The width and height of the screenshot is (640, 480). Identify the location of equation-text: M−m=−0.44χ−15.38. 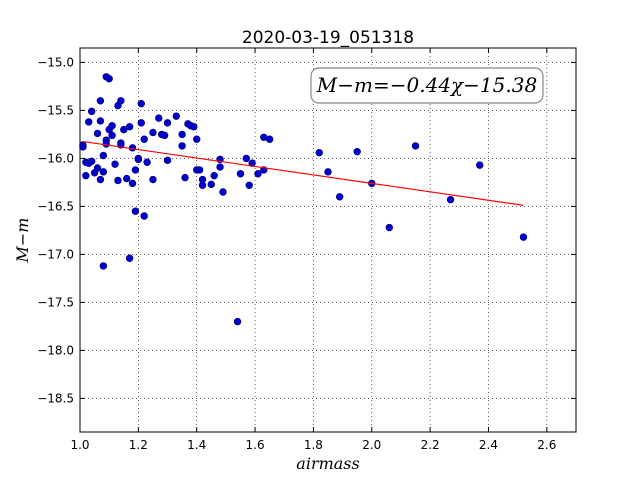
(426, 85).